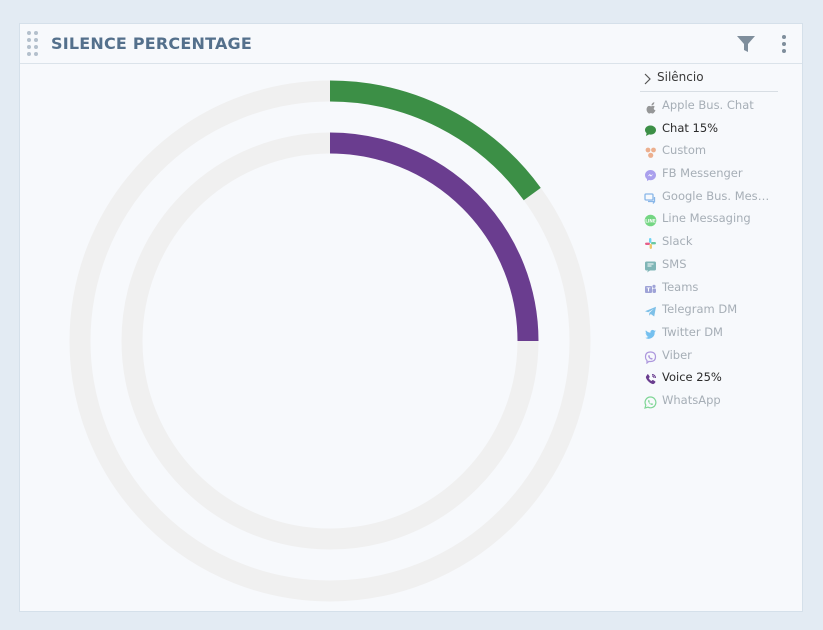 This screenshot has width=823, height=630. What do you see at coordinates (709, 288) in the screenshot?
I see `legend-item: T Teams` at bounding box center [709, 288].